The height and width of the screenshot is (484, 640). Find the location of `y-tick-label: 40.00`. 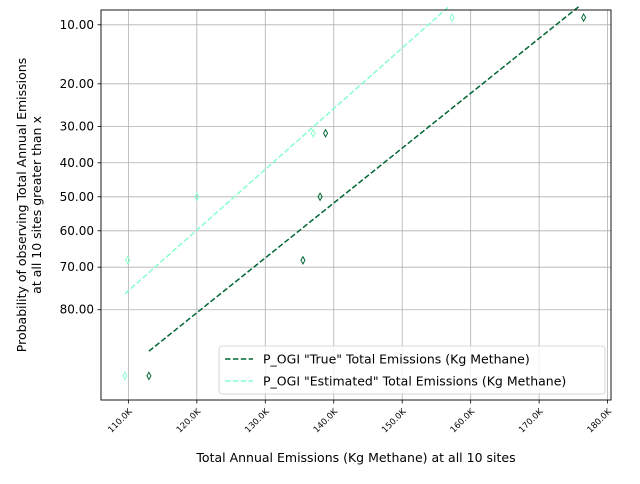

y-tick-label: 40.00 is located at coordinates (77, 163).